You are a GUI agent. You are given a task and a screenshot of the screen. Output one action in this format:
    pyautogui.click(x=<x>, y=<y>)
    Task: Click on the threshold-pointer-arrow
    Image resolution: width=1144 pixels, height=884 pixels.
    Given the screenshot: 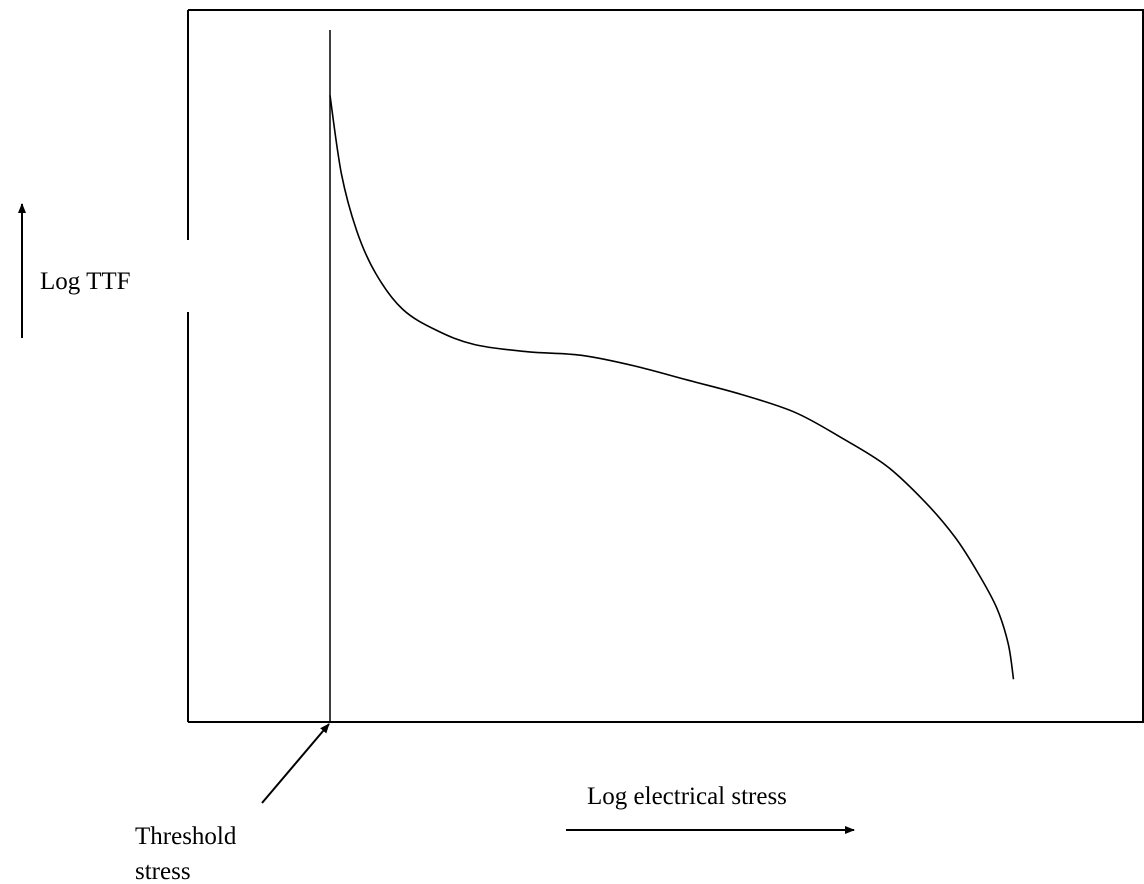 What is the action you would take?
    pyautogui.click(x=295, y=763)
    